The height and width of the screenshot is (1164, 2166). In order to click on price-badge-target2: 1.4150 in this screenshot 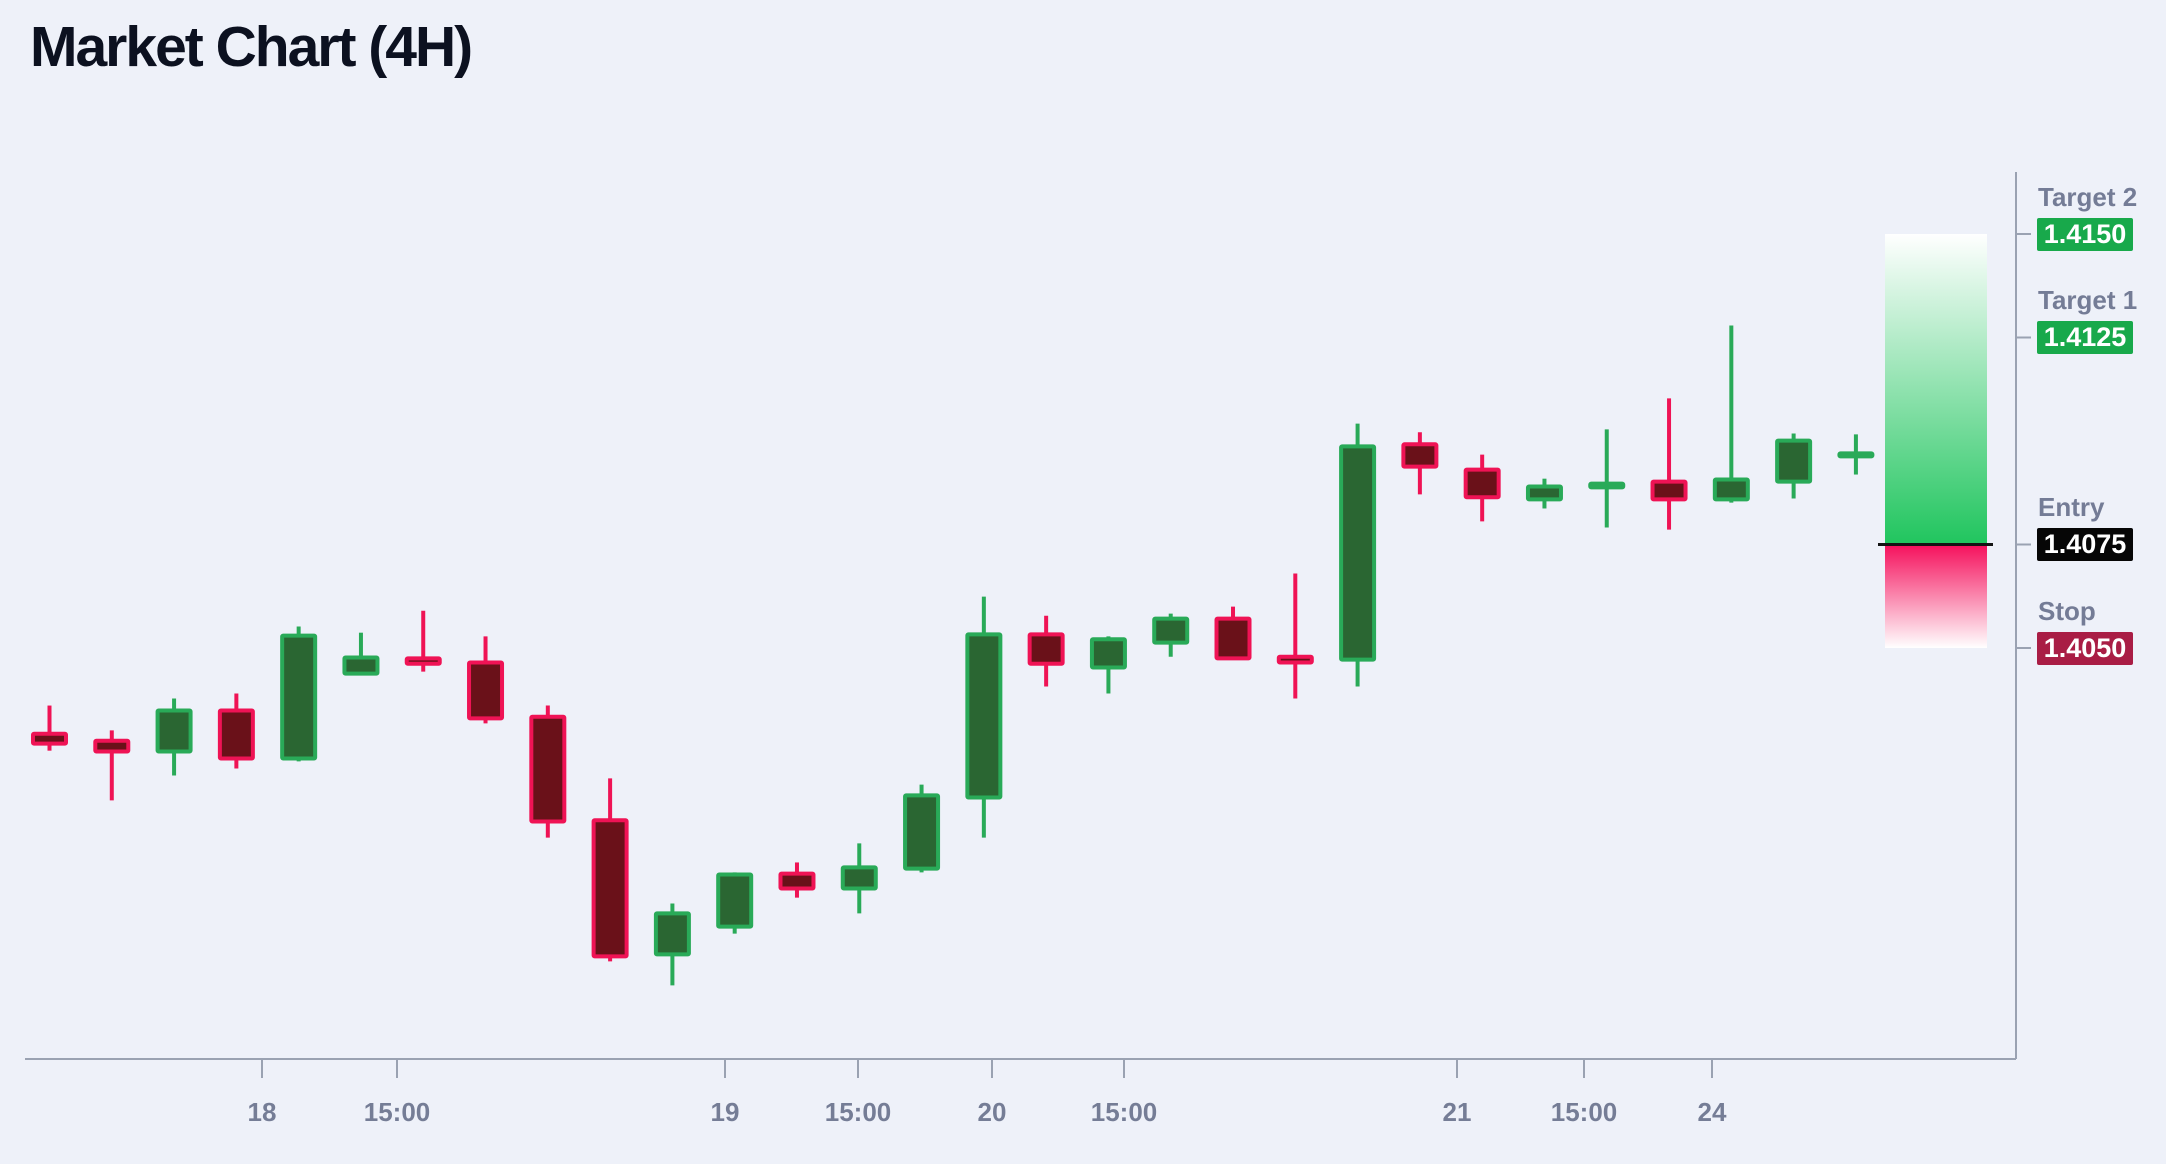, I will do `click(2085, 234)`.